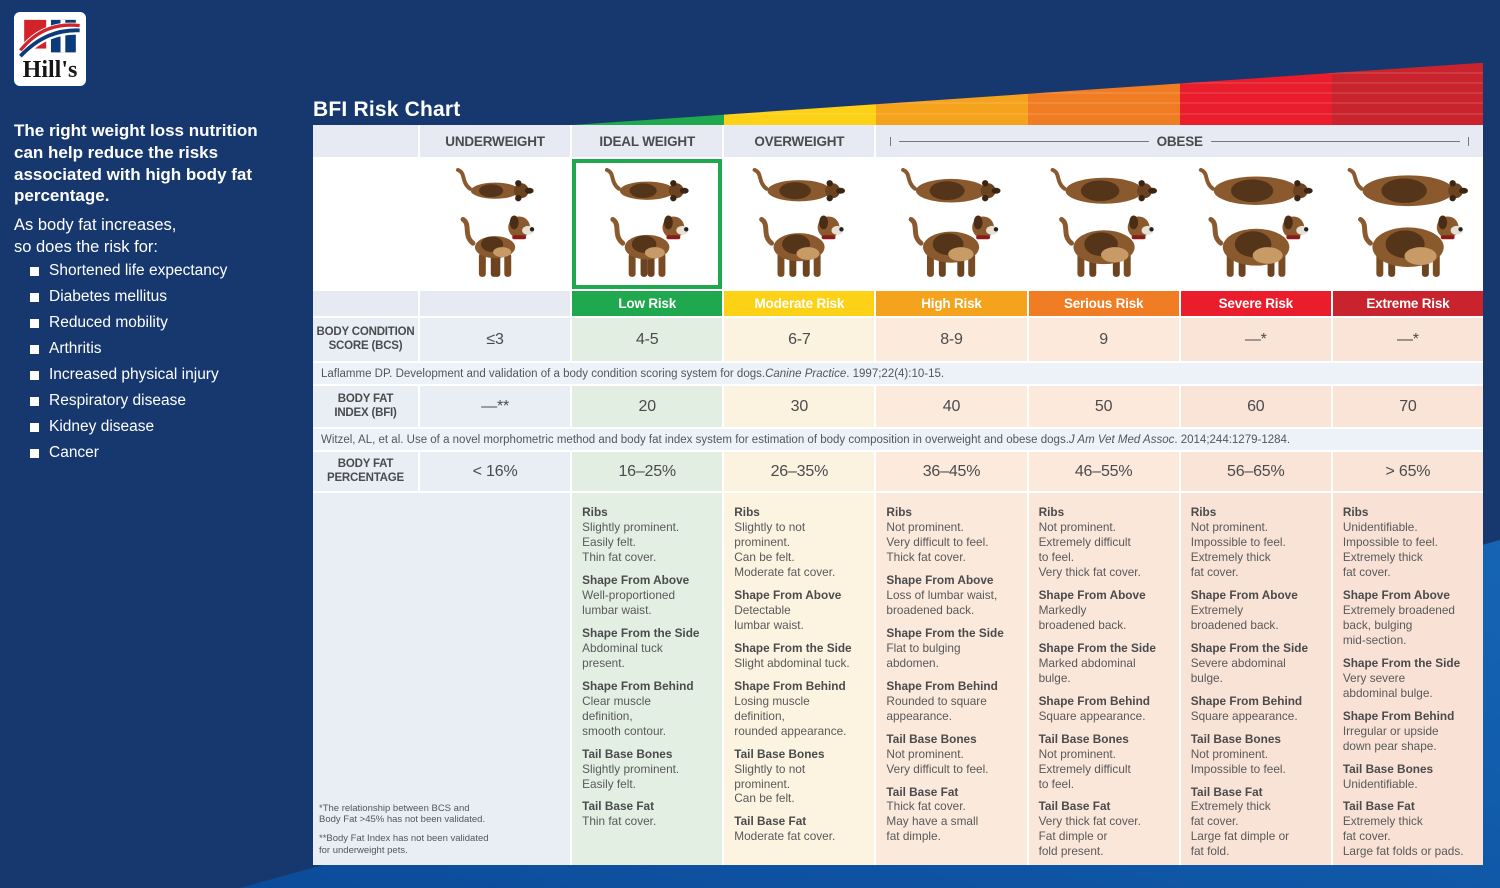 Image resolution: width=1500 pixels, height=888 pixels. Describe the element at coordinates (631, 776) in the screenshot. I see `detail-text: Slightly prominent. Easily felt.` at that location.